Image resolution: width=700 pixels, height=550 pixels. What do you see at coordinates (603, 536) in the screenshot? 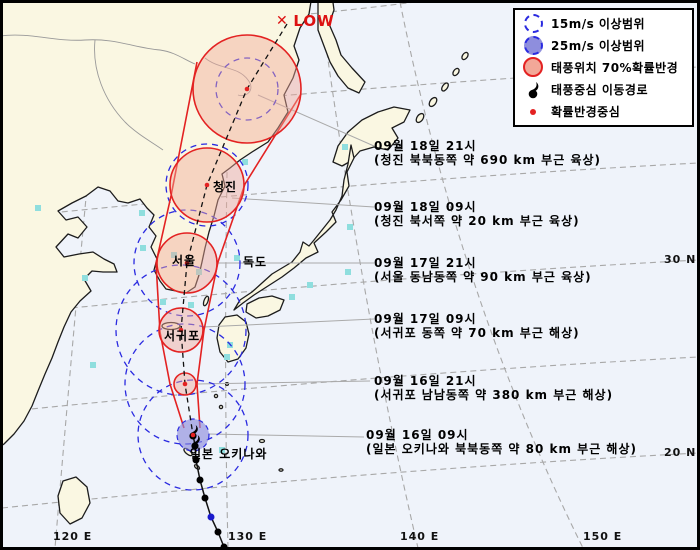
I see `lon-label-150e: 150 E` at bounding box center [603, 536].